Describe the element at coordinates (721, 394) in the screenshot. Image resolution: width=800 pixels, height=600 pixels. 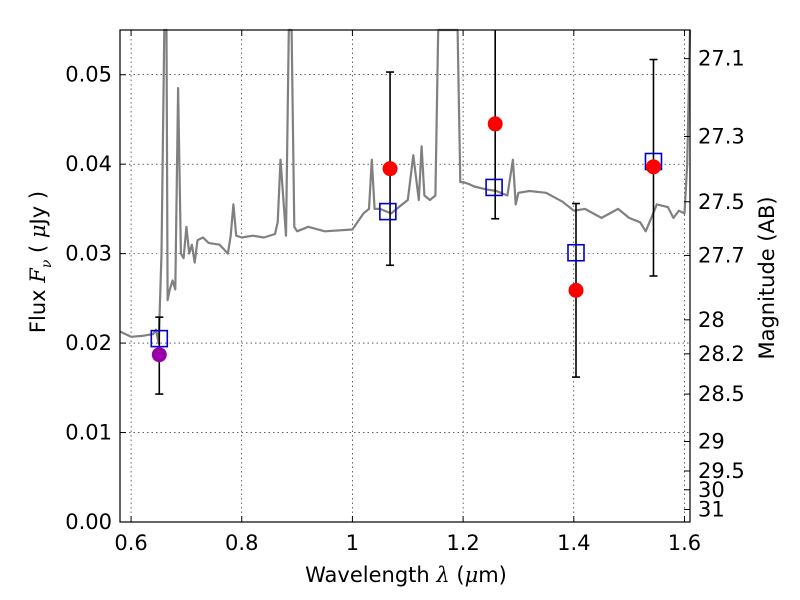
I see `y2-tick-label: 28.5` at that location.